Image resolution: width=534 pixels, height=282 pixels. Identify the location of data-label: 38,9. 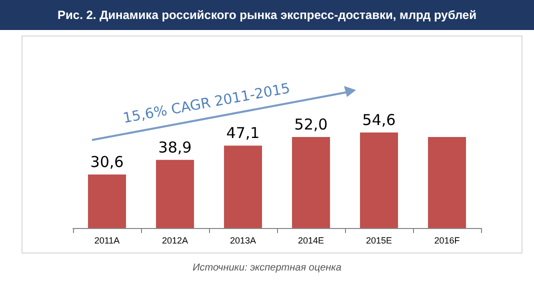
(175, 147).